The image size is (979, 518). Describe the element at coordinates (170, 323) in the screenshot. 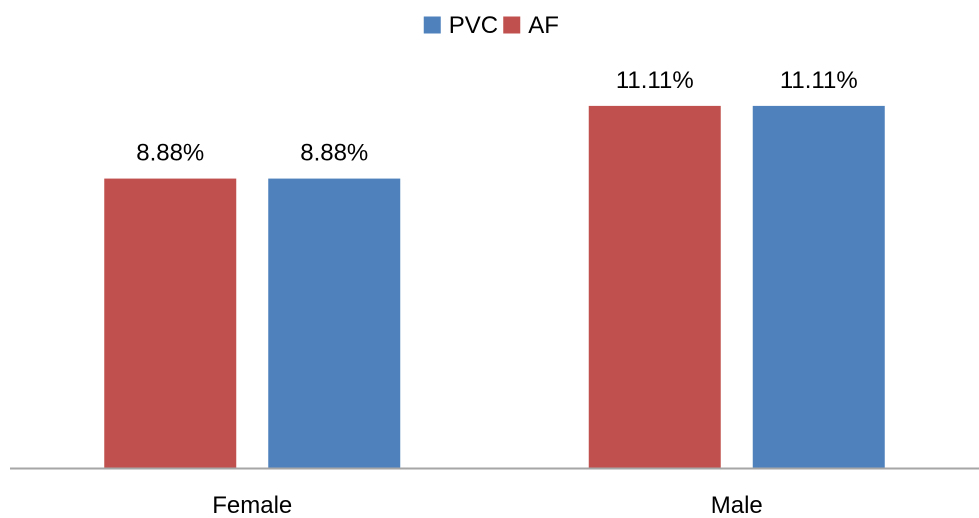

I see `bar-af-female` at that location.